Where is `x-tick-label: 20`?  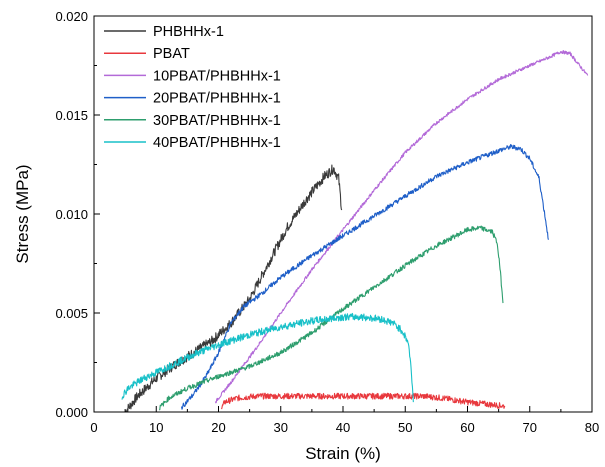 x-tick-label: 20 is located at coordinates (218, 427).